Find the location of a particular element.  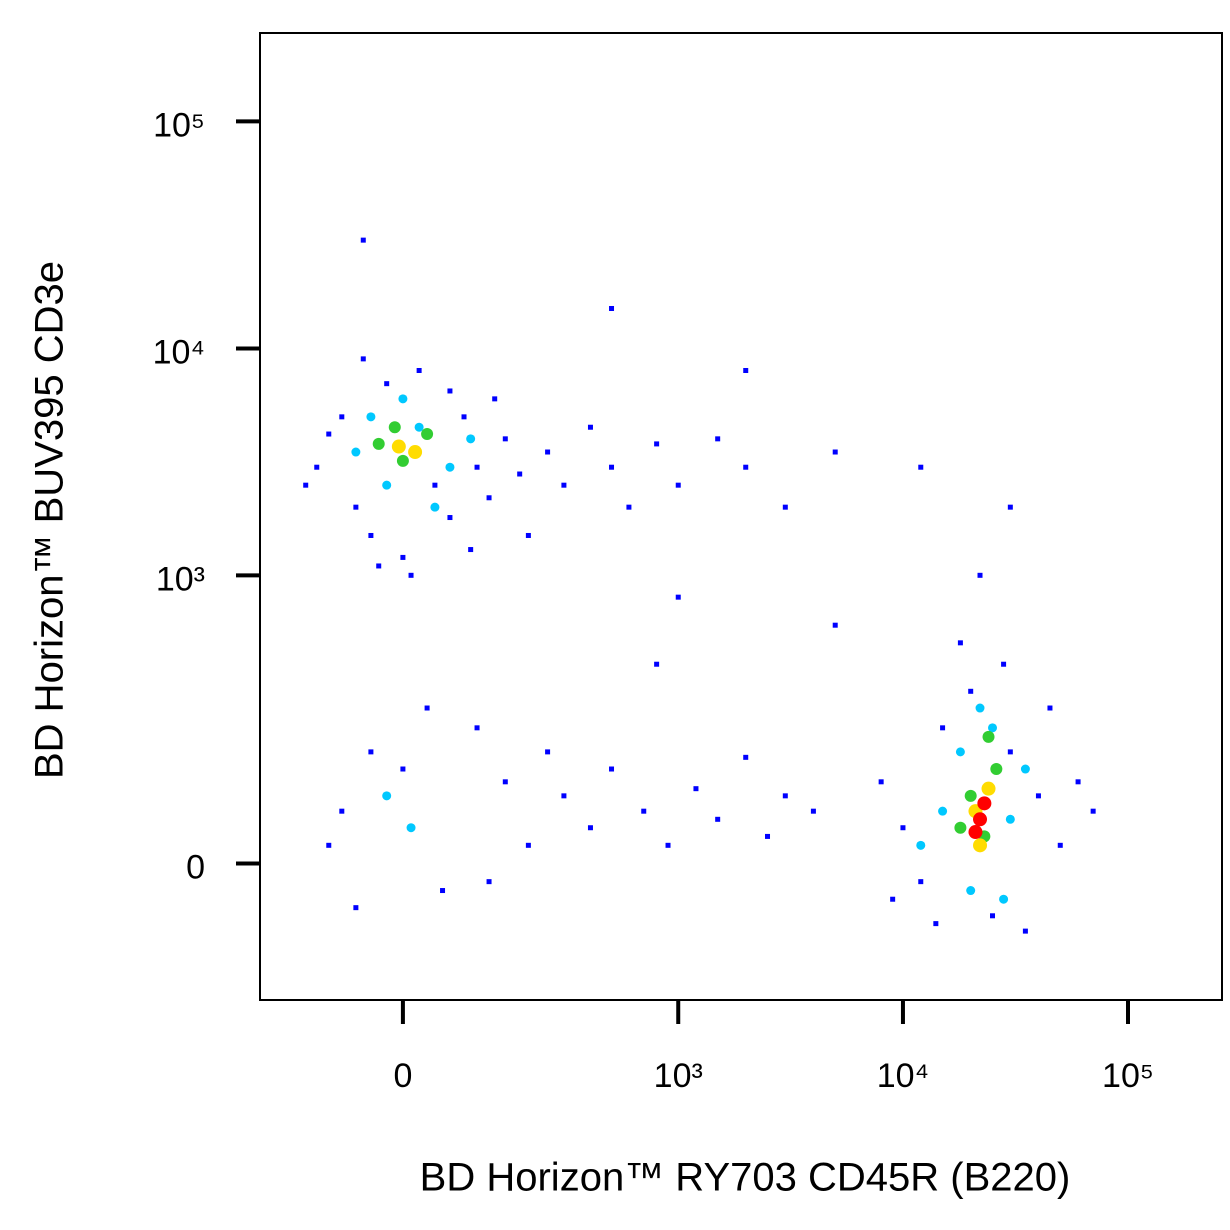

x-tick-label: 10⁵ is located at coordinates (1128, 1076).